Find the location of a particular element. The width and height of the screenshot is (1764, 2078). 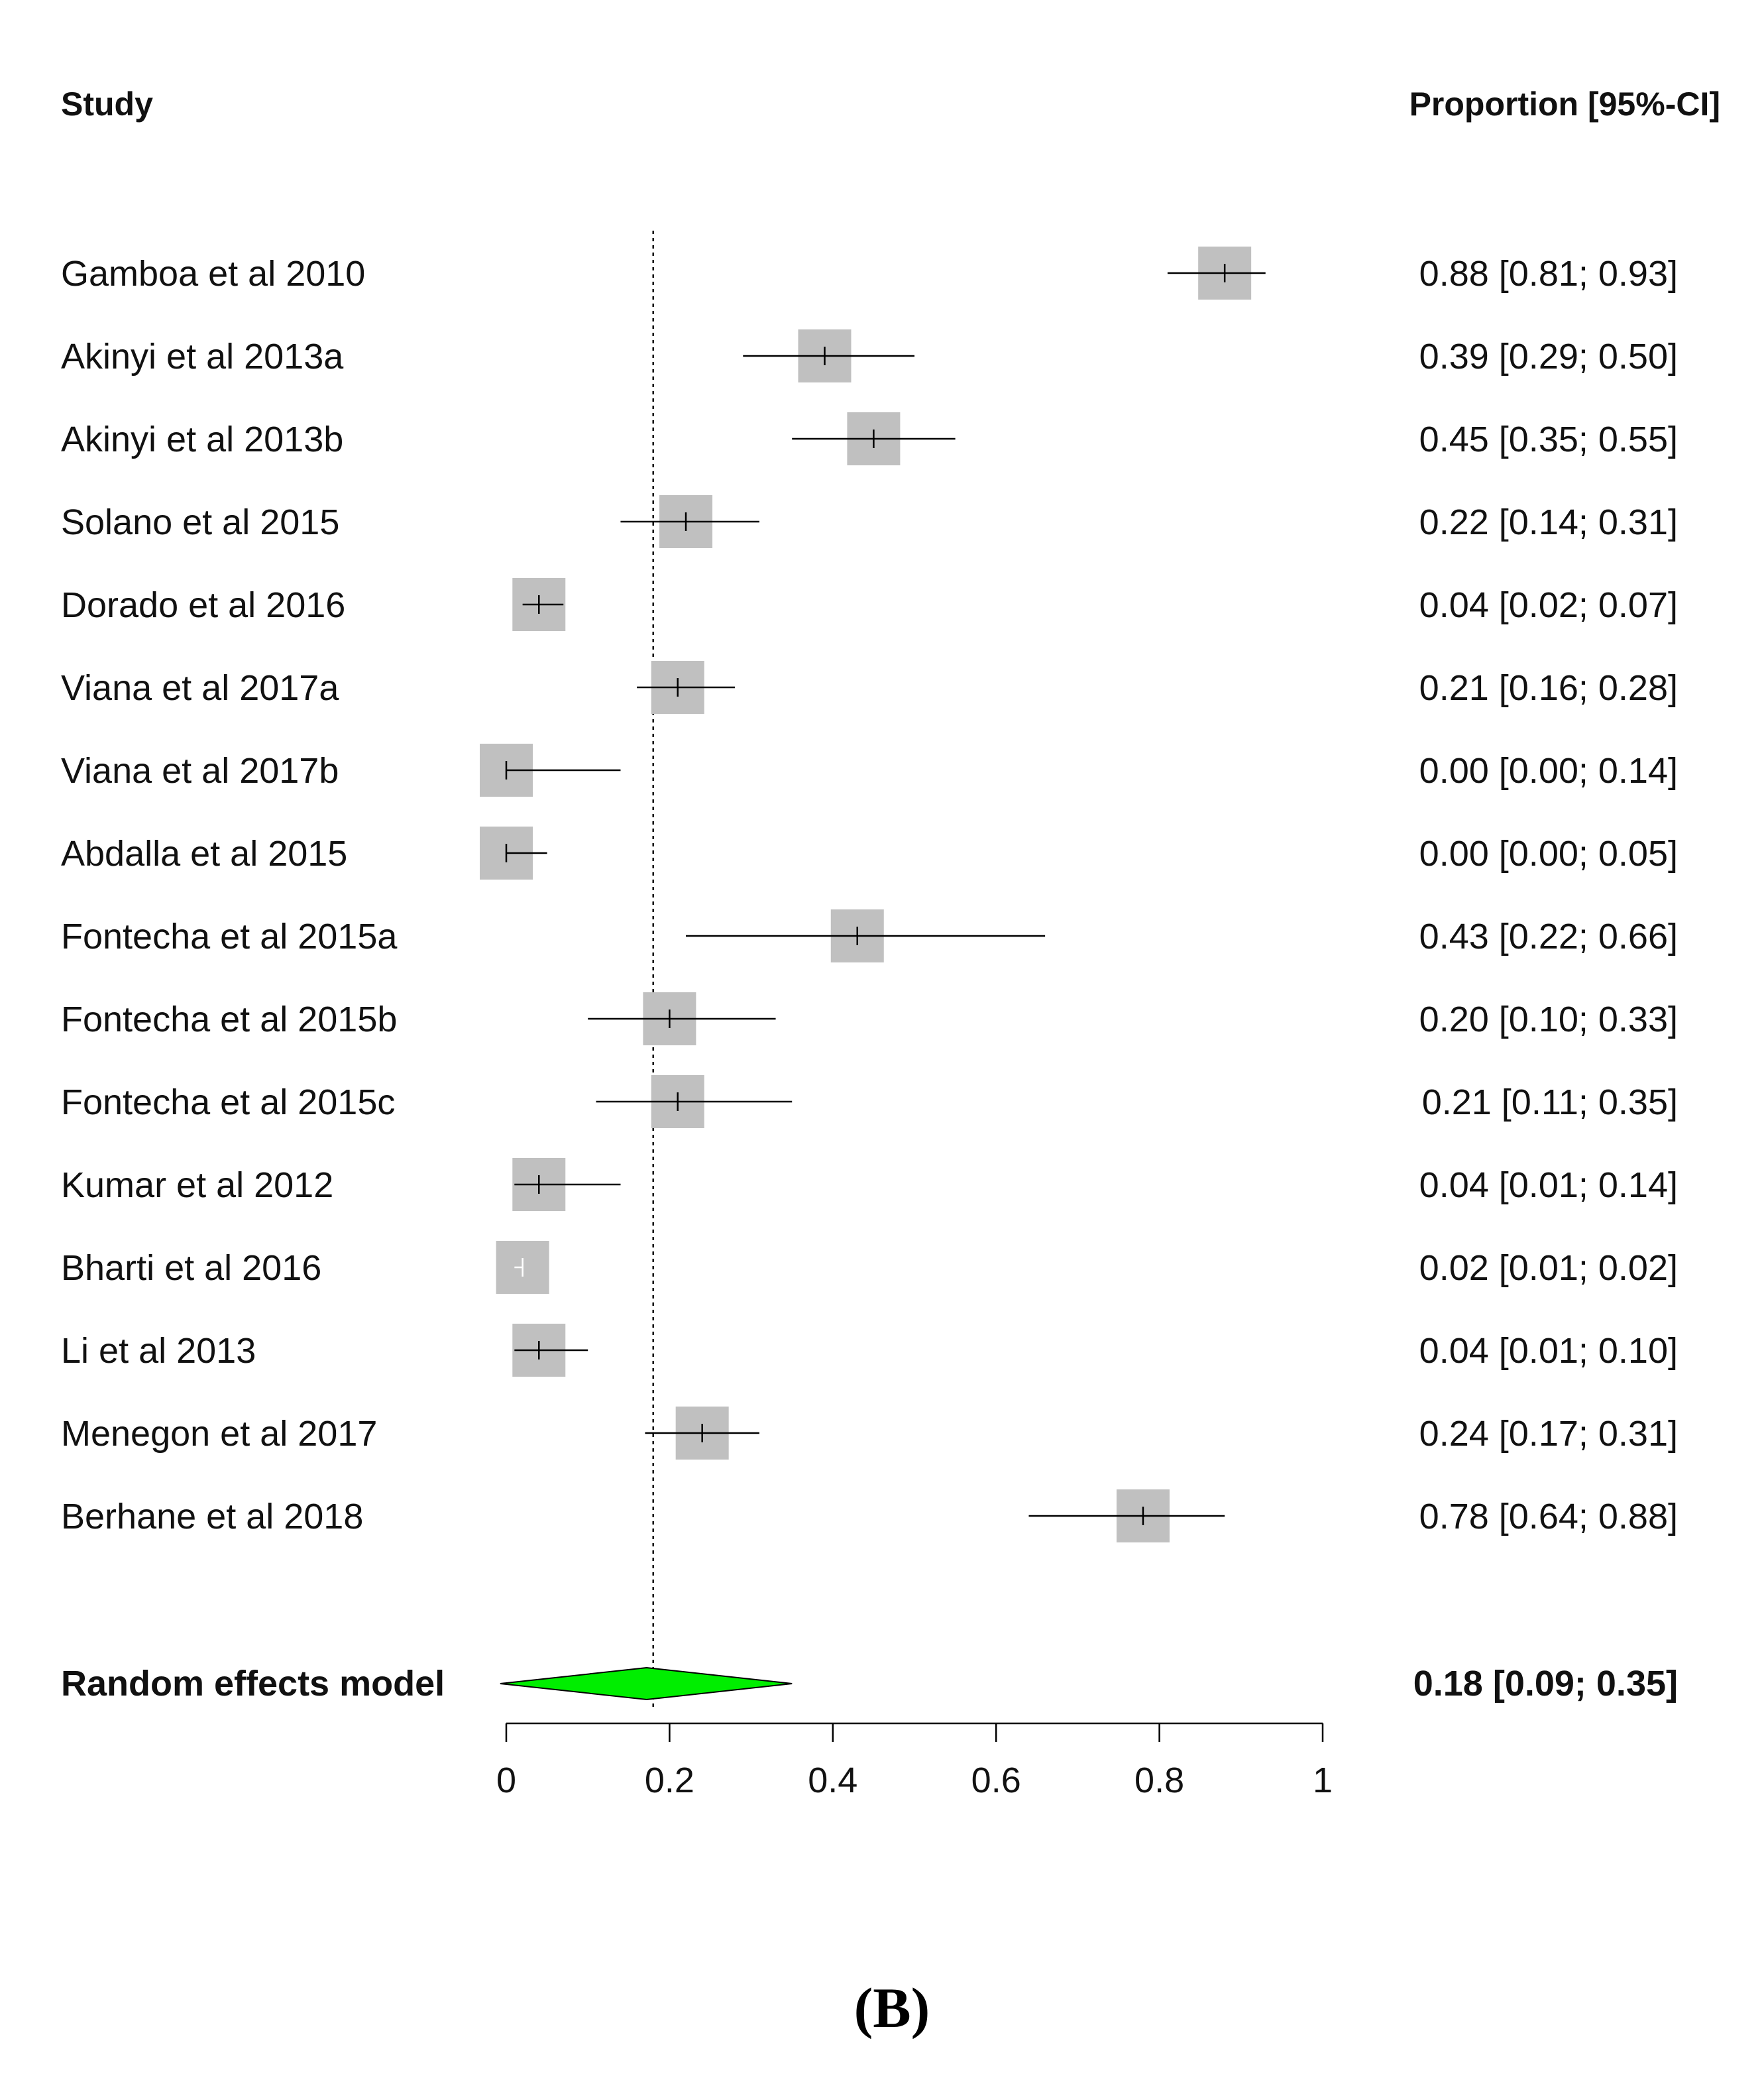

study-ci-text: 0.22 [0.14; 0.31] is located at coordinates (1548, 522).